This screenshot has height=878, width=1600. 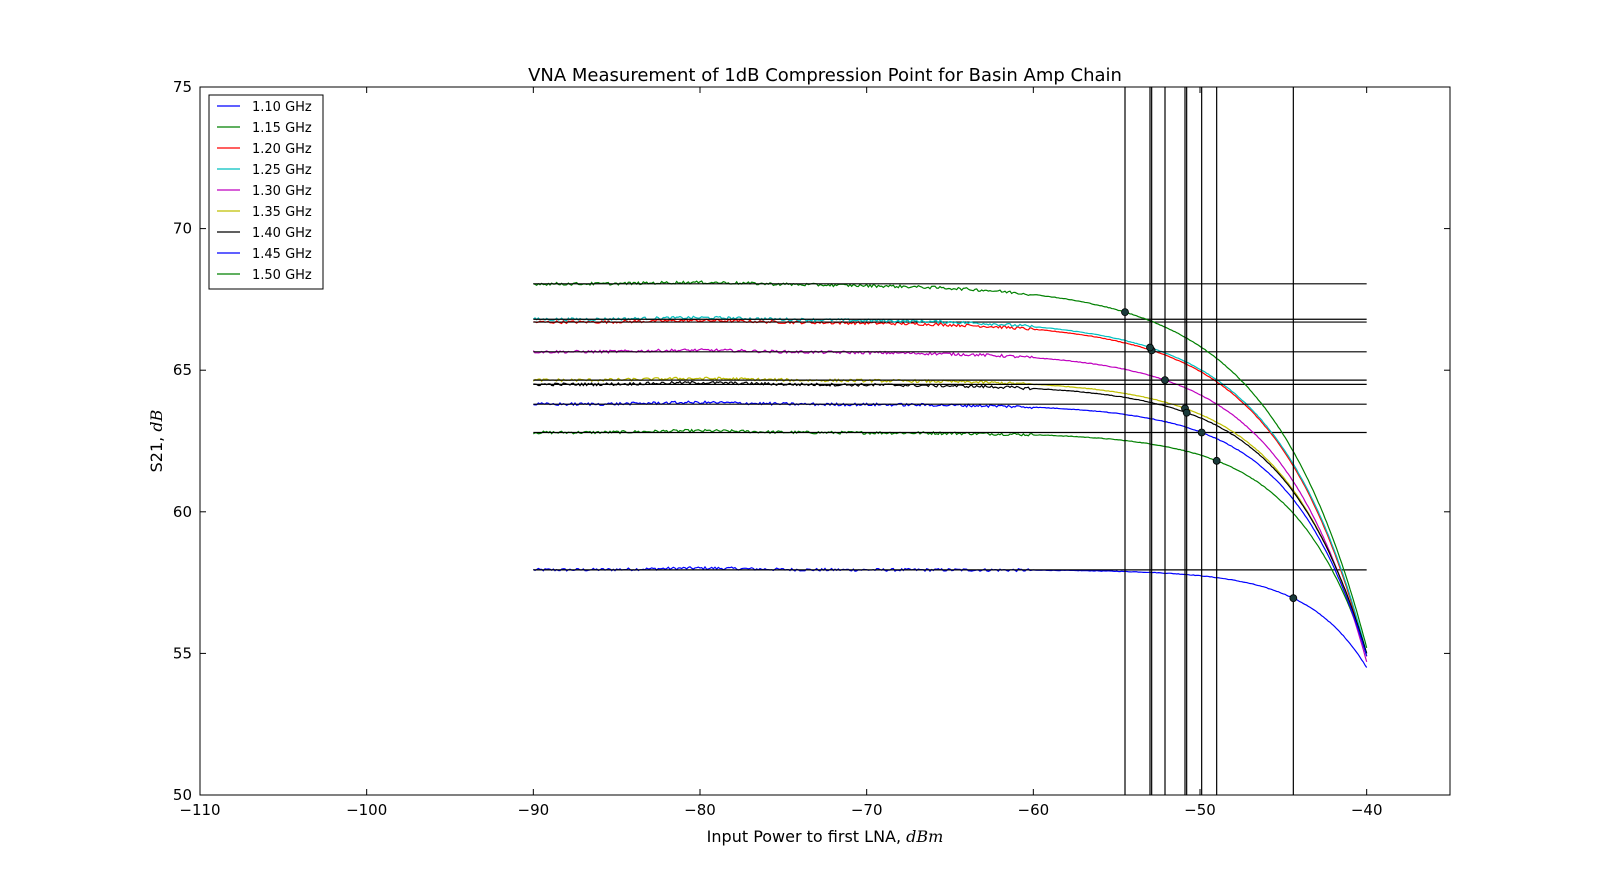 I want to click on legend-label-8: 1.45 GHz, so click(x=282, y=254).